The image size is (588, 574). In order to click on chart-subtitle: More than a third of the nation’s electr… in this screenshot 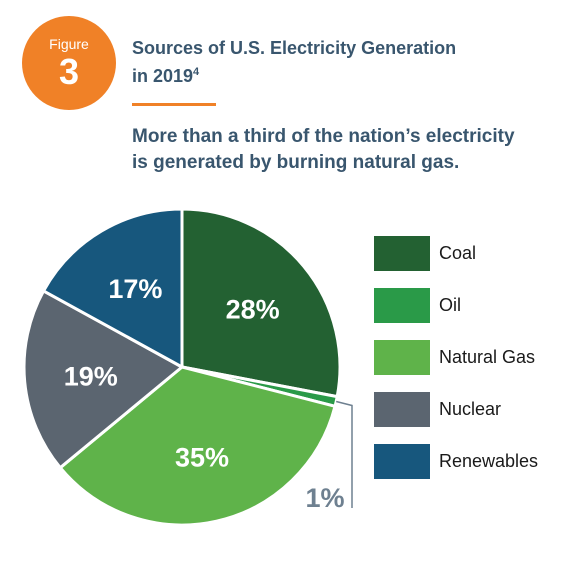, I will do `click(352, 150)`.